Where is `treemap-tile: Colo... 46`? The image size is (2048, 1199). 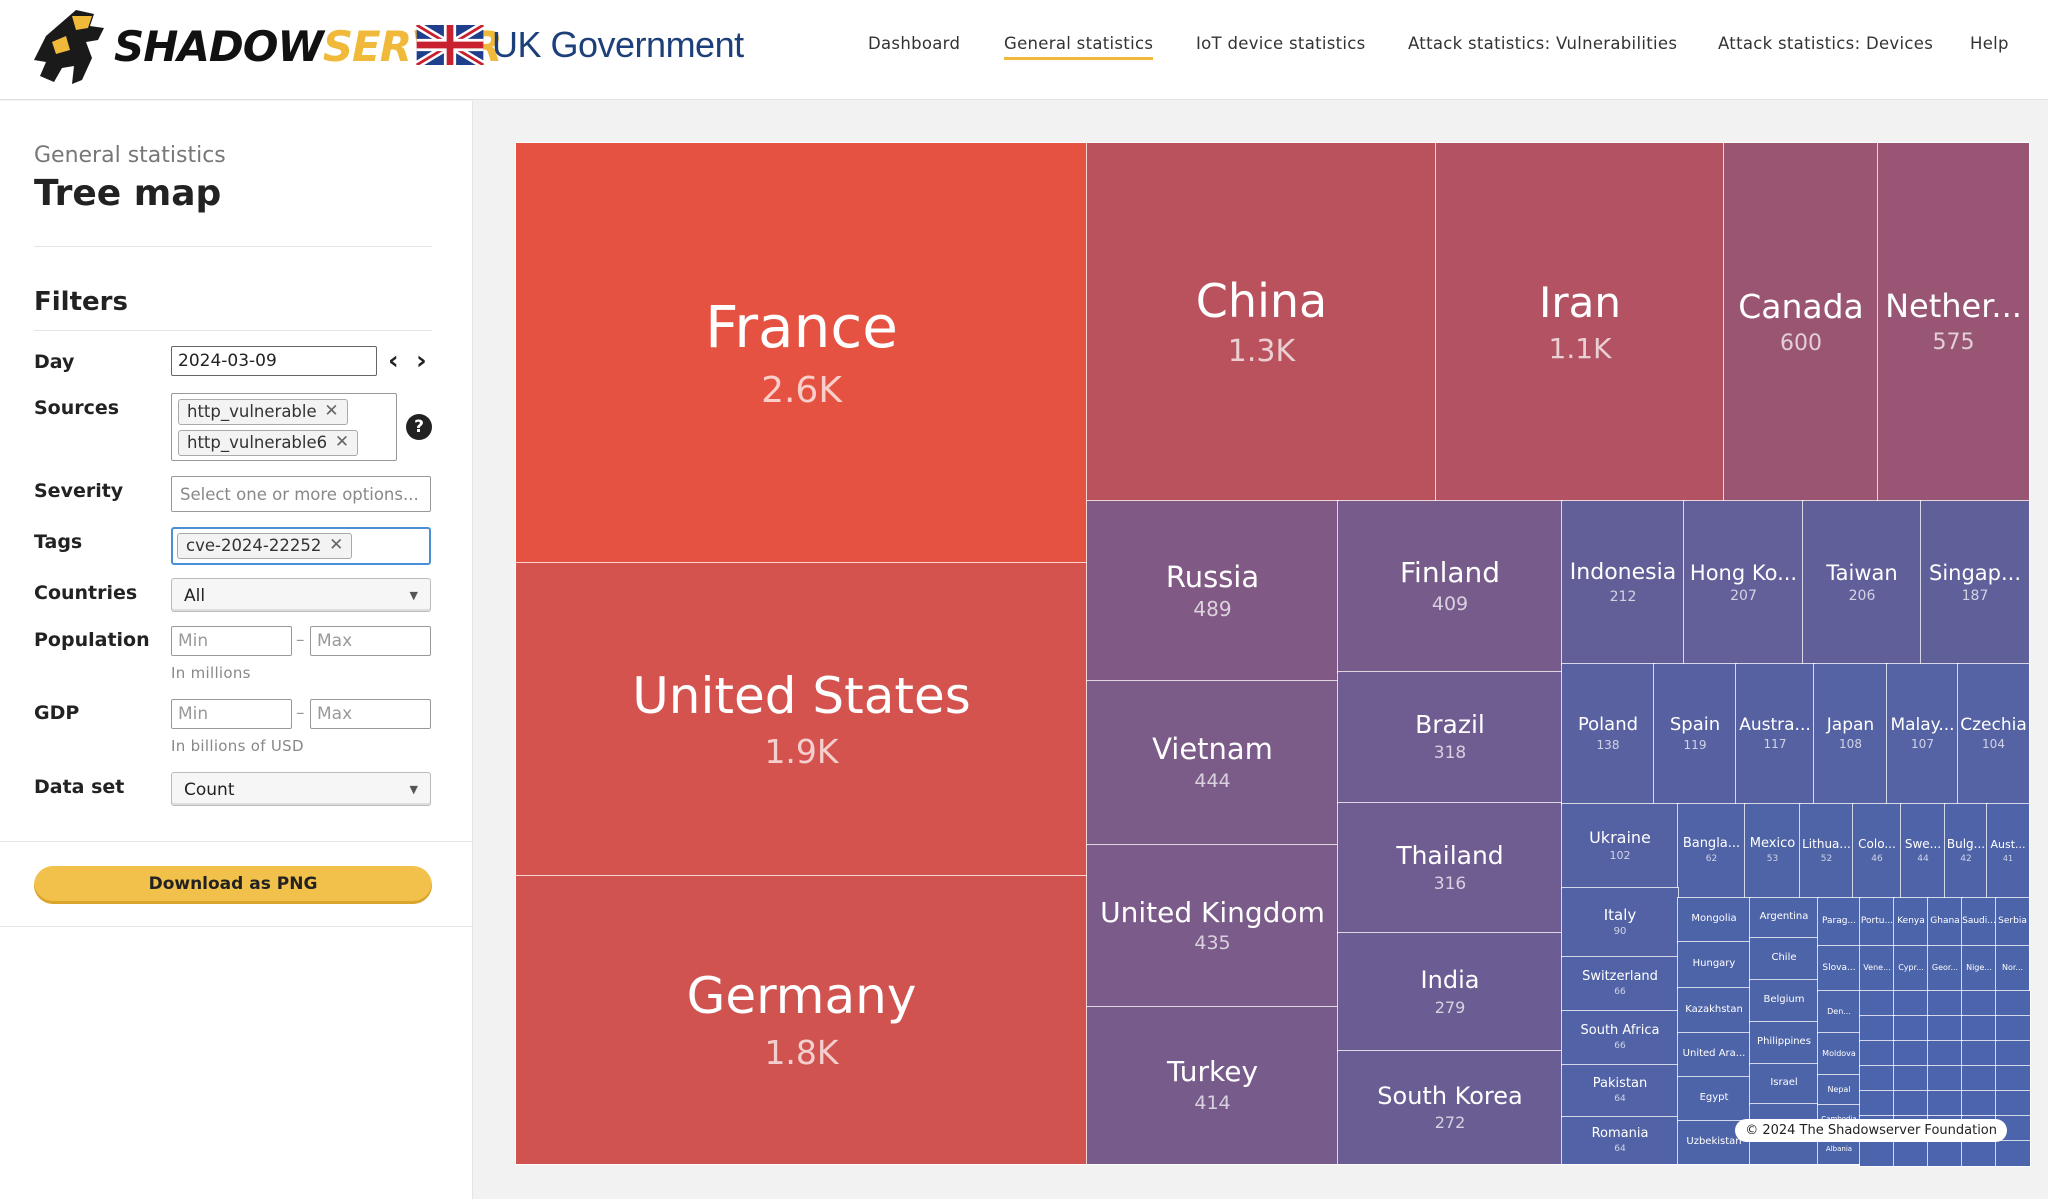 treemap-tile: Colo... 46 is located at coordinates (1877, 851).